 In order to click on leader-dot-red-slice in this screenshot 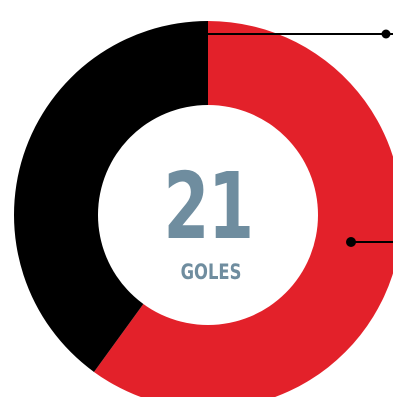, I will do `click(351, 242)`.